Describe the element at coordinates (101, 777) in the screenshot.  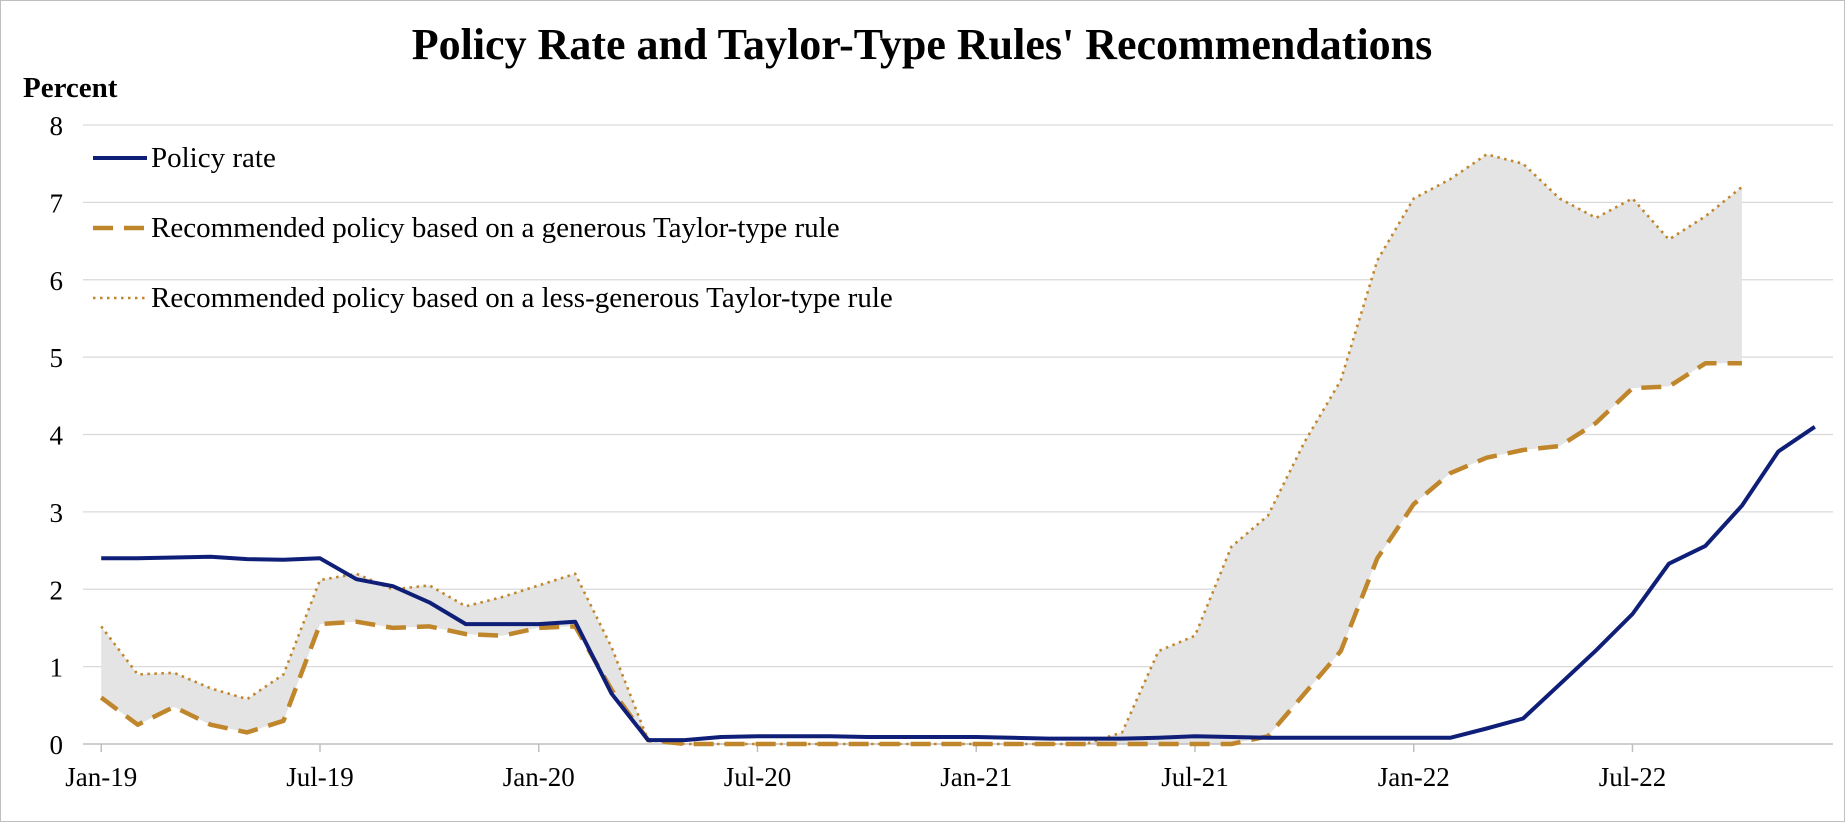
I see `x-tick-Jan-19: Jan-19` at that location.